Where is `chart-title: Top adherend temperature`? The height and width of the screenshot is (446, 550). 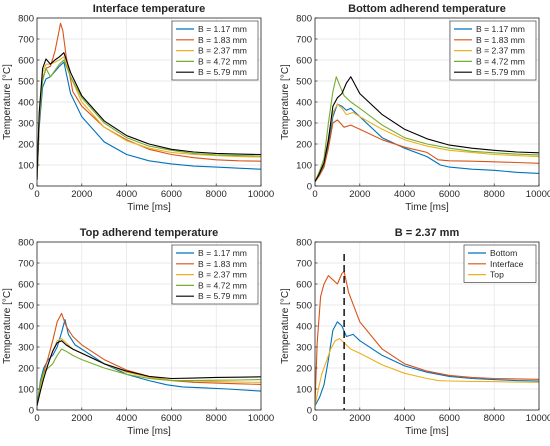
chart-title: Top adherend temperature is located at coordinates (149, 233).